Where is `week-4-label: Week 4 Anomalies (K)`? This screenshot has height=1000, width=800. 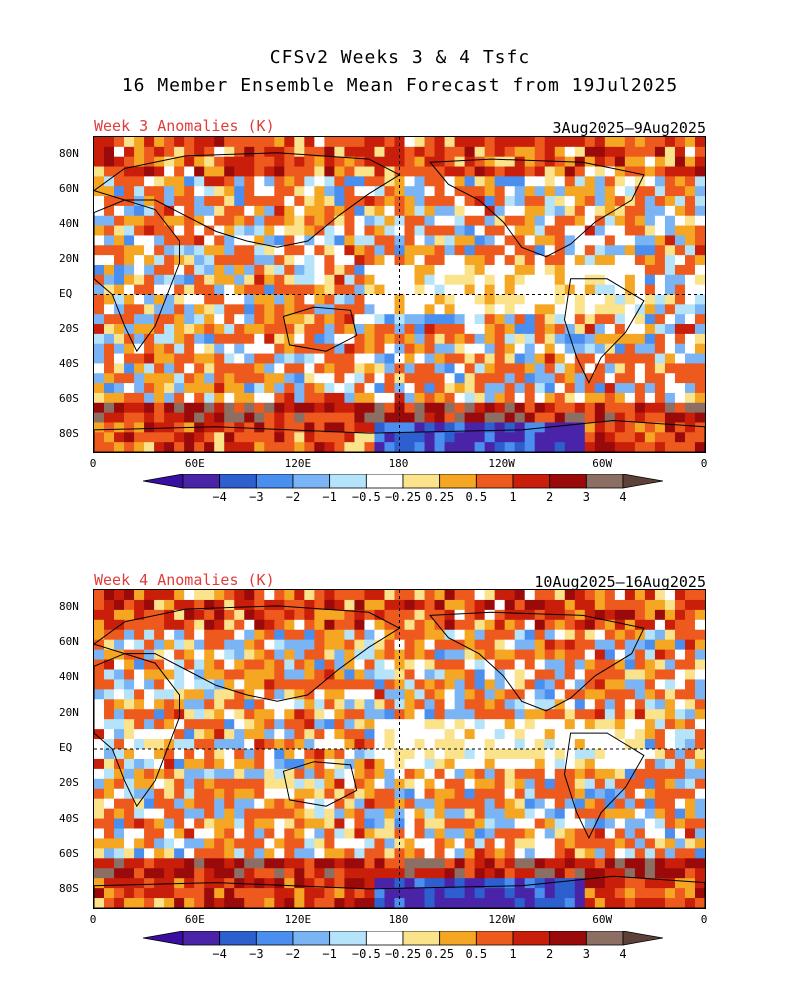
week-4-label: Week 4 Anomalies (K) is located at coordinates (184, 580).